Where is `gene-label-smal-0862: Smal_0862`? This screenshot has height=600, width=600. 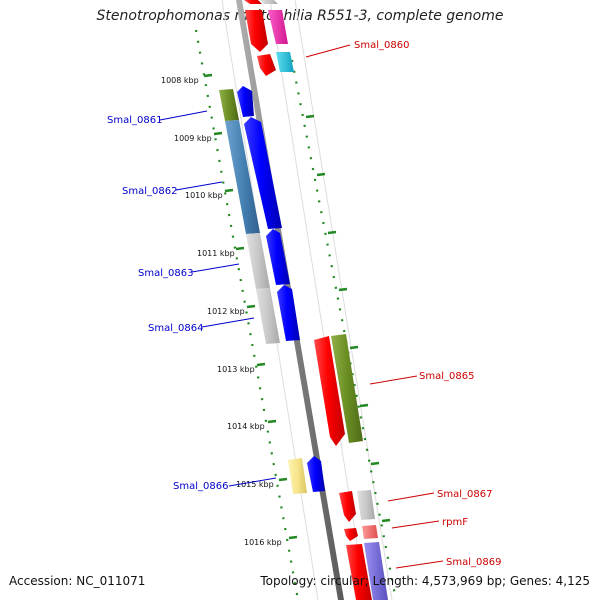 gene-label-smal-0862: Smal_0862 is located at coordinates (149, 191).